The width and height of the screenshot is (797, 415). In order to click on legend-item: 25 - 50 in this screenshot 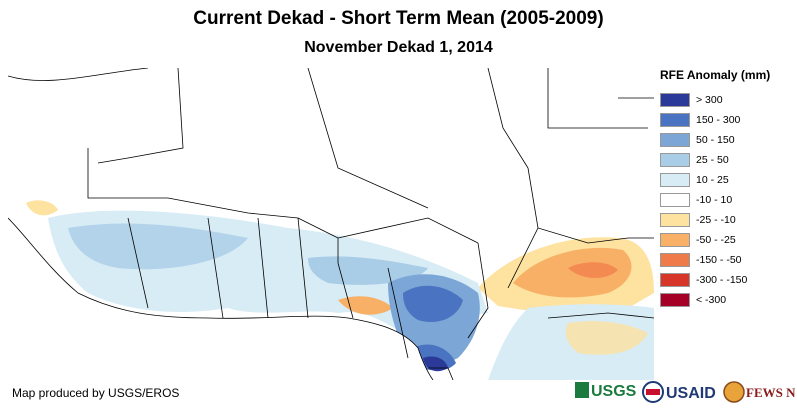, I will do `click(728, 160)`.